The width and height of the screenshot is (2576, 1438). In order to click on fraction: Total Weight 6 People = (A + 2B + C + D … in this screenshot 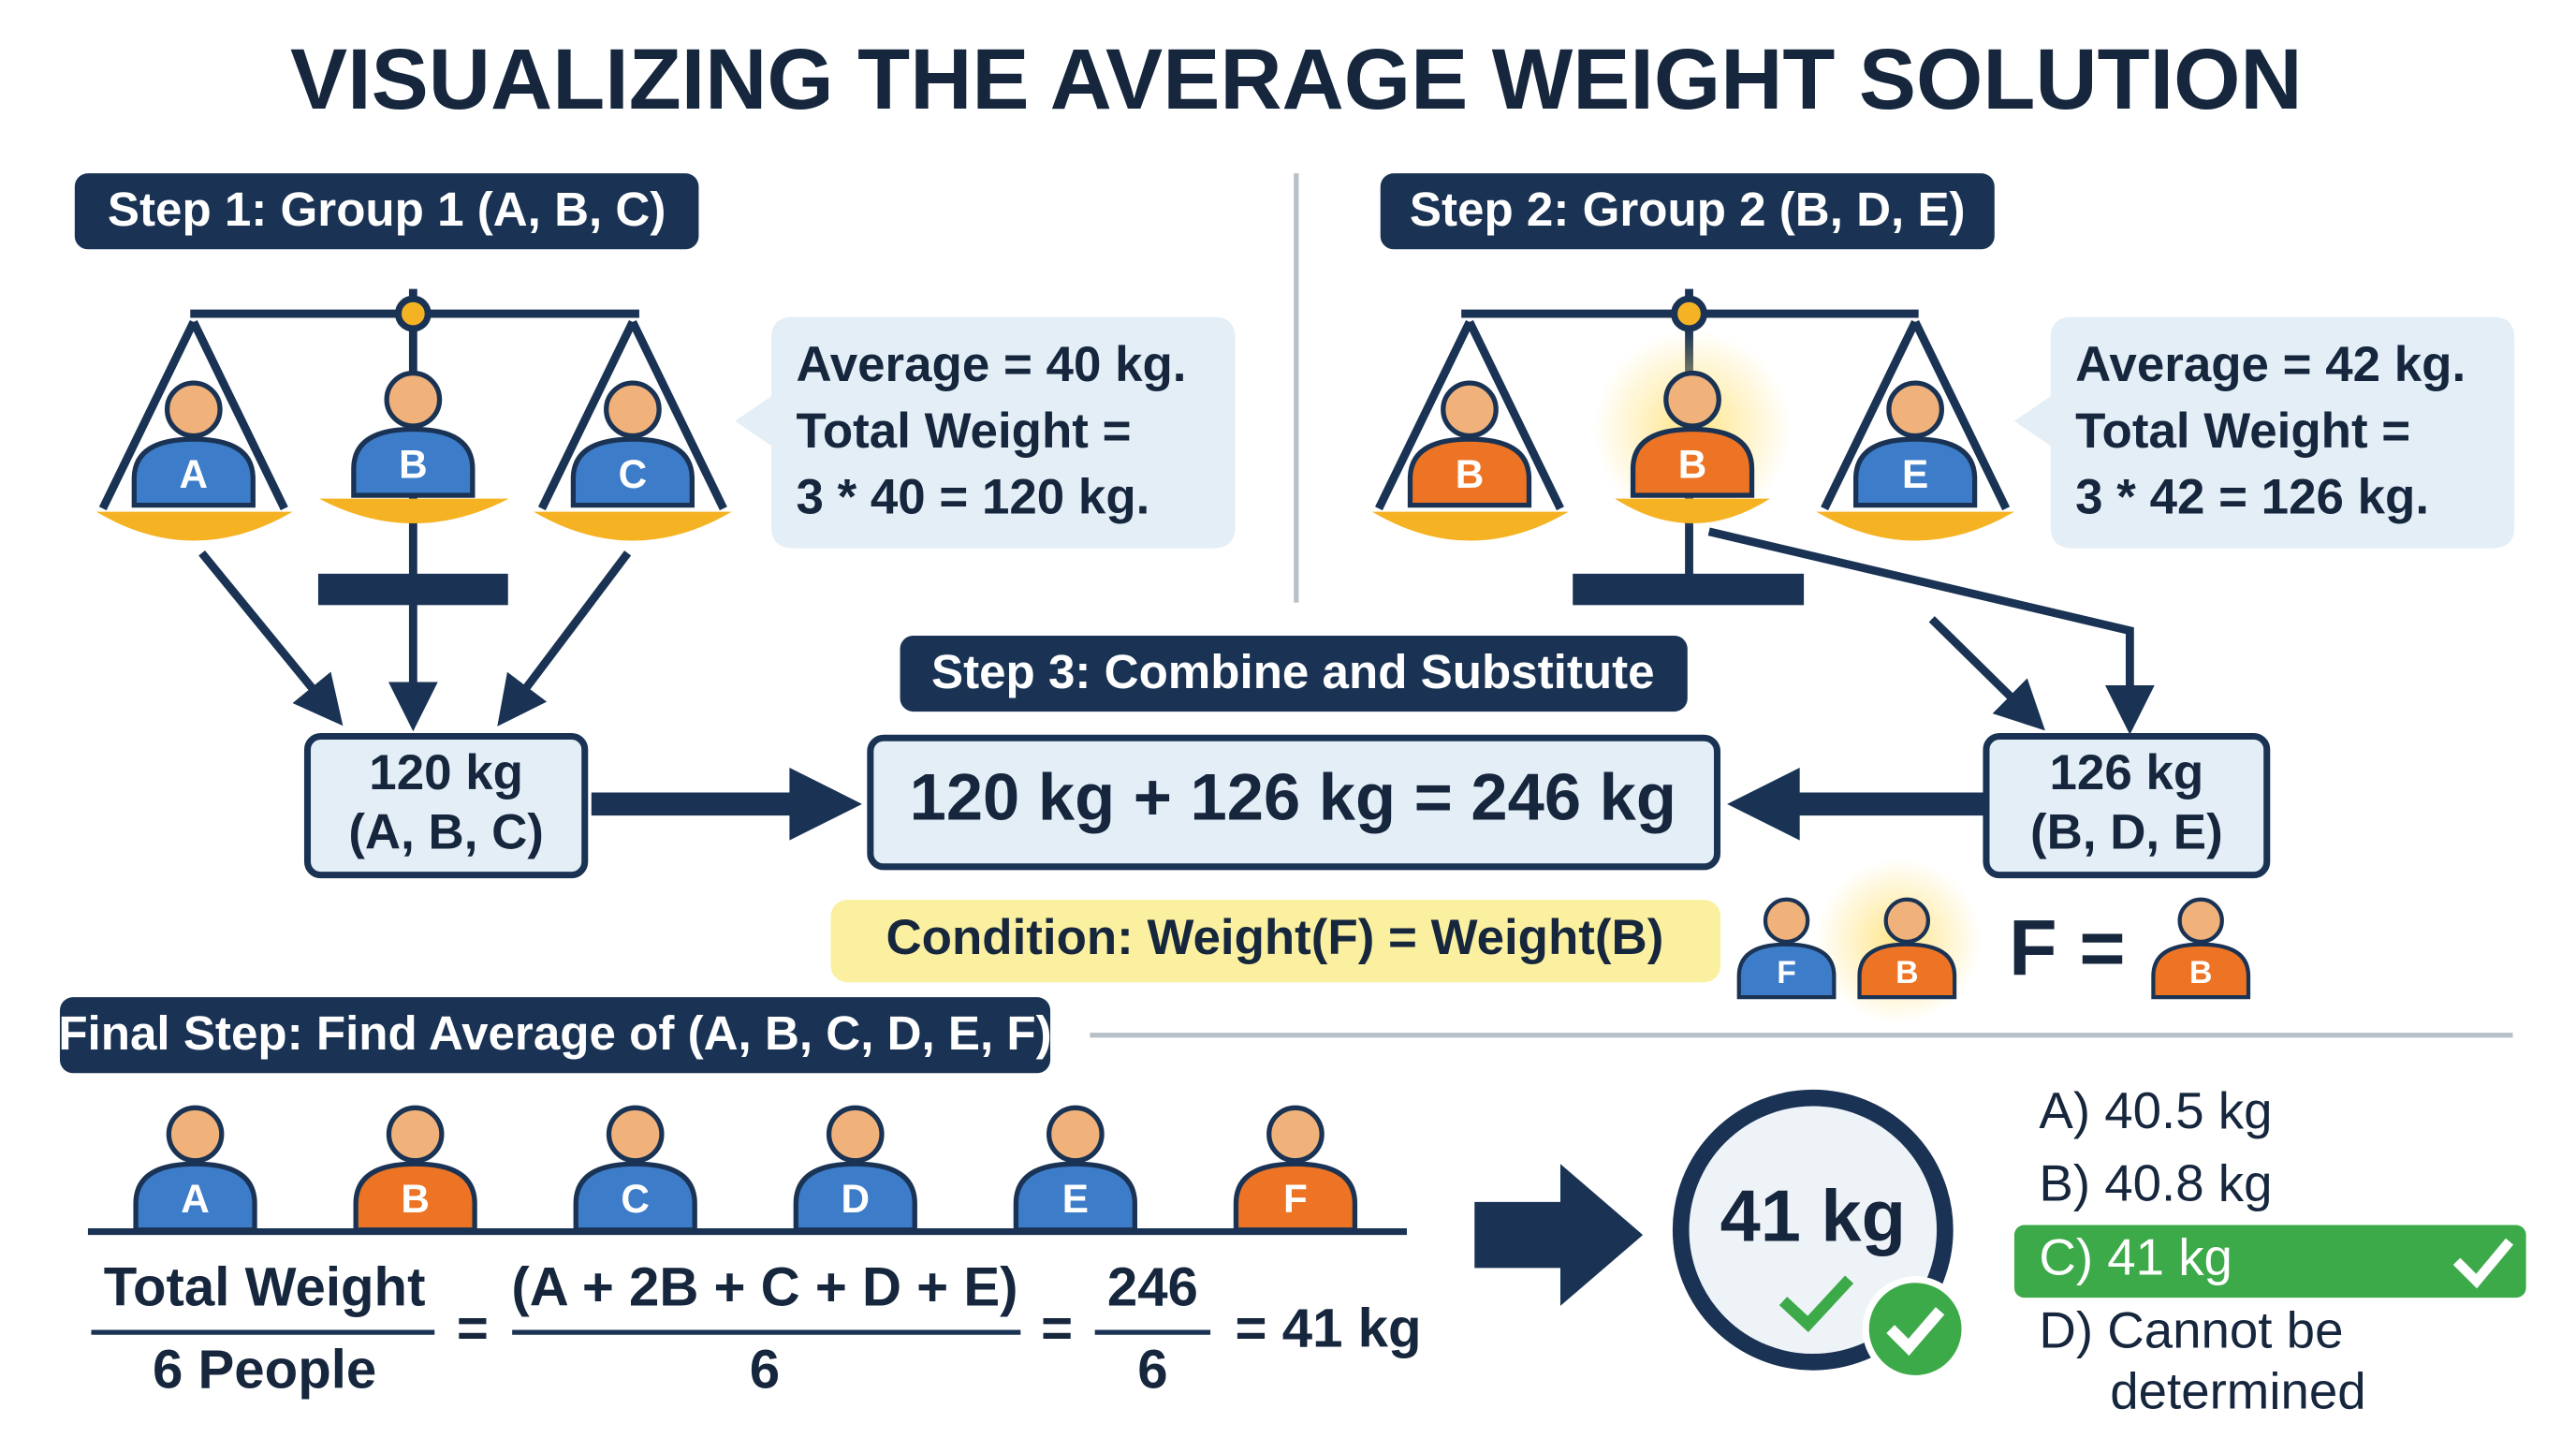, I will do `click(763, 1328)`.